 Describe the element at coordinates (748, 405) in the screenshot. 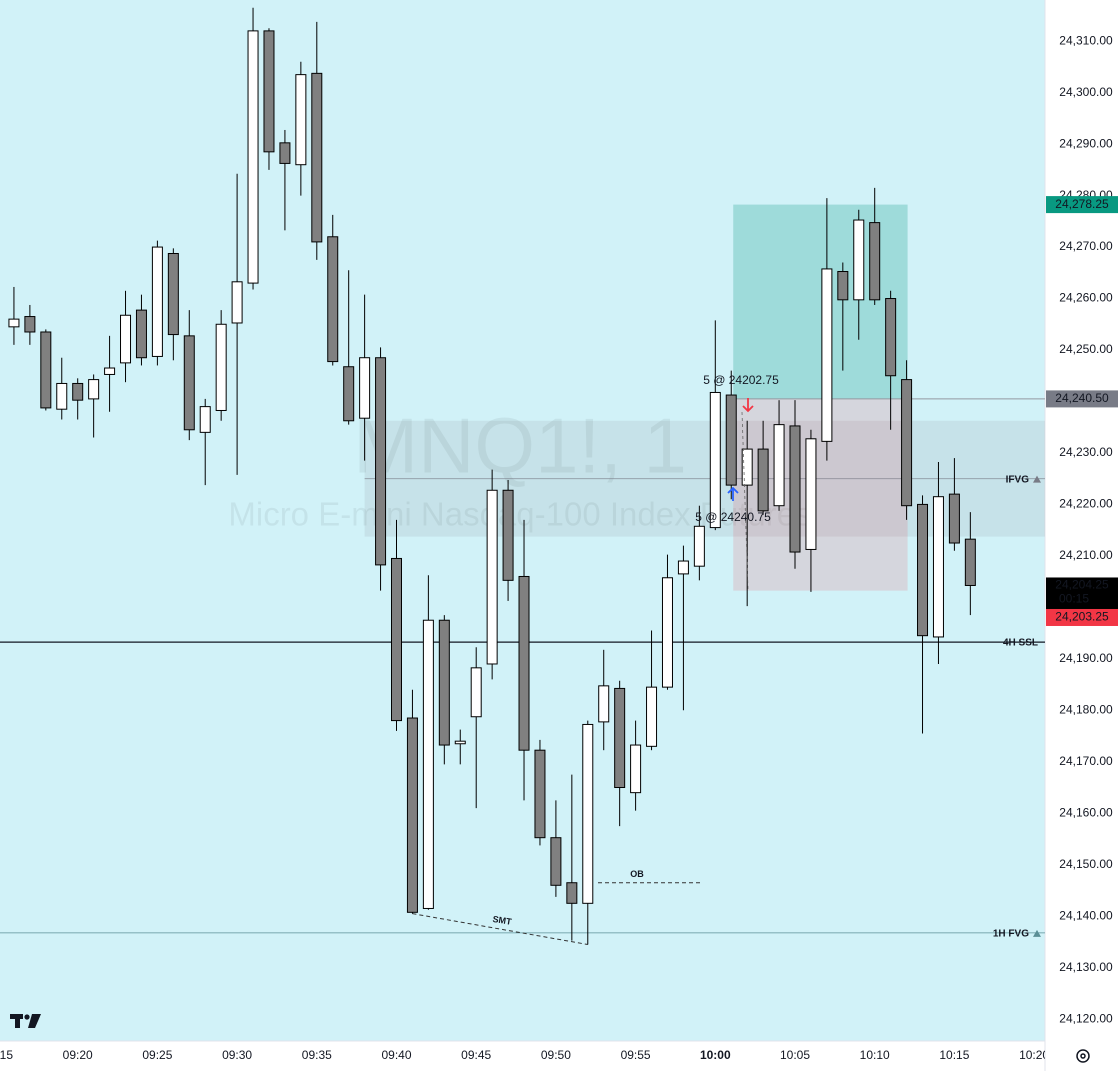

I see `sell-arrow` at that location.